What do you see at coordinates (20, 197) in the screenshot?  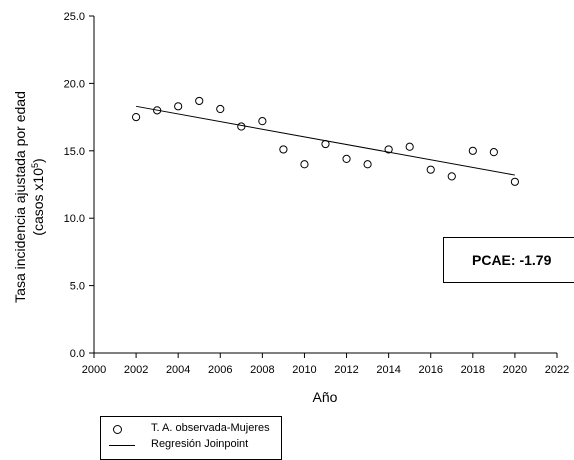 I see `y-axis-title-line1: Tasa incidencia ajustada por edad` at bounding box center [20, 197].